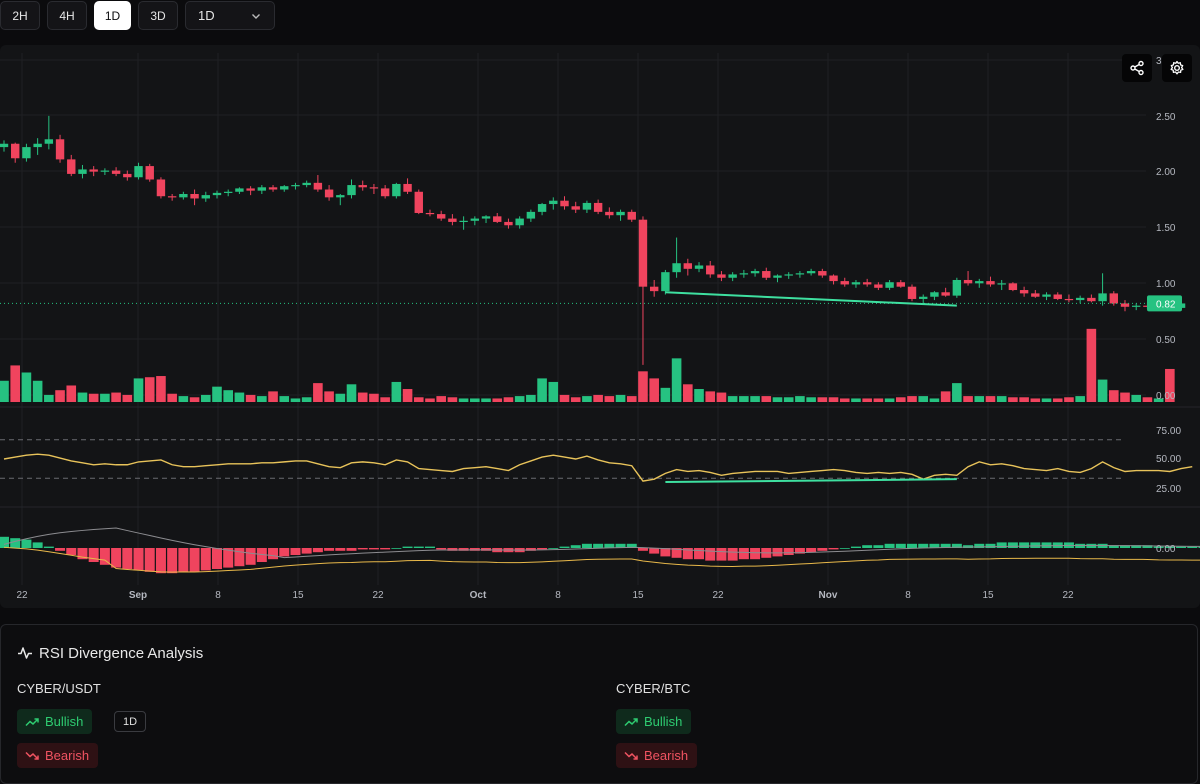 The height and width of the screenshot is (784, 1200). I want to click on rsi-axis-label: 50.00, so click(1168, 459).